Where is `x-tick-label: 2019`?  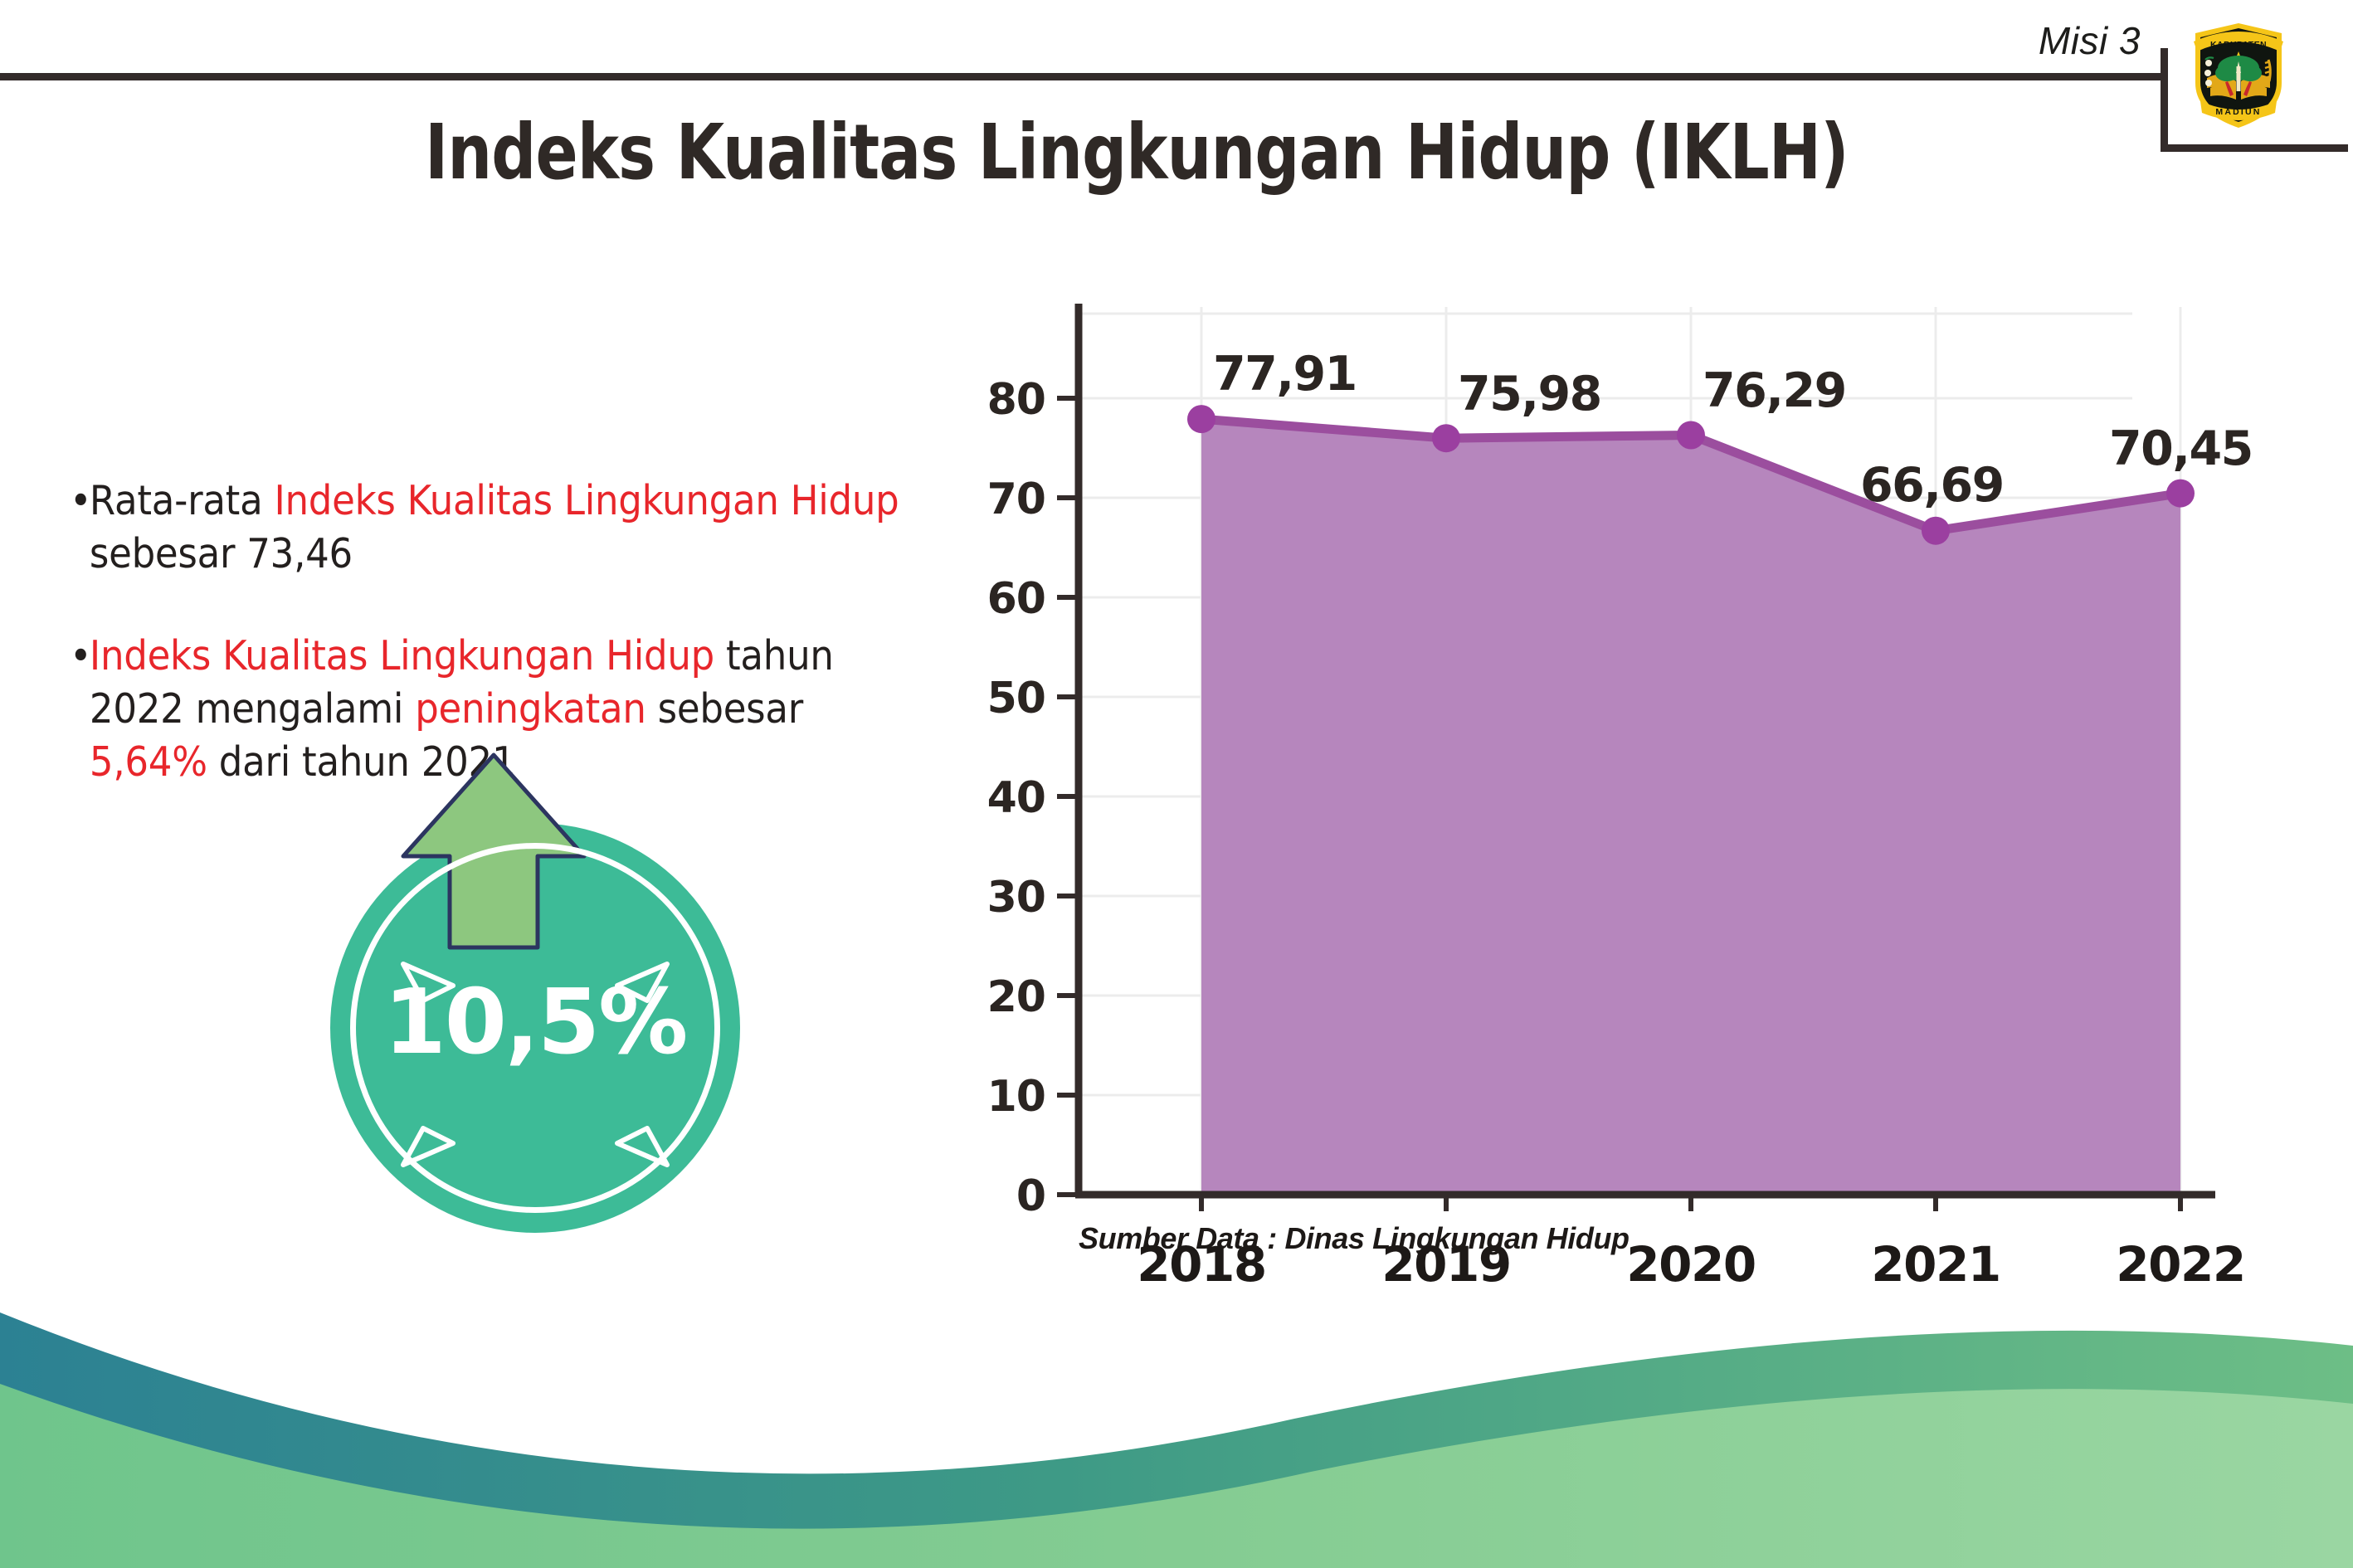 x-tick-label: 2019 is located at coordinates (1446, 1264).